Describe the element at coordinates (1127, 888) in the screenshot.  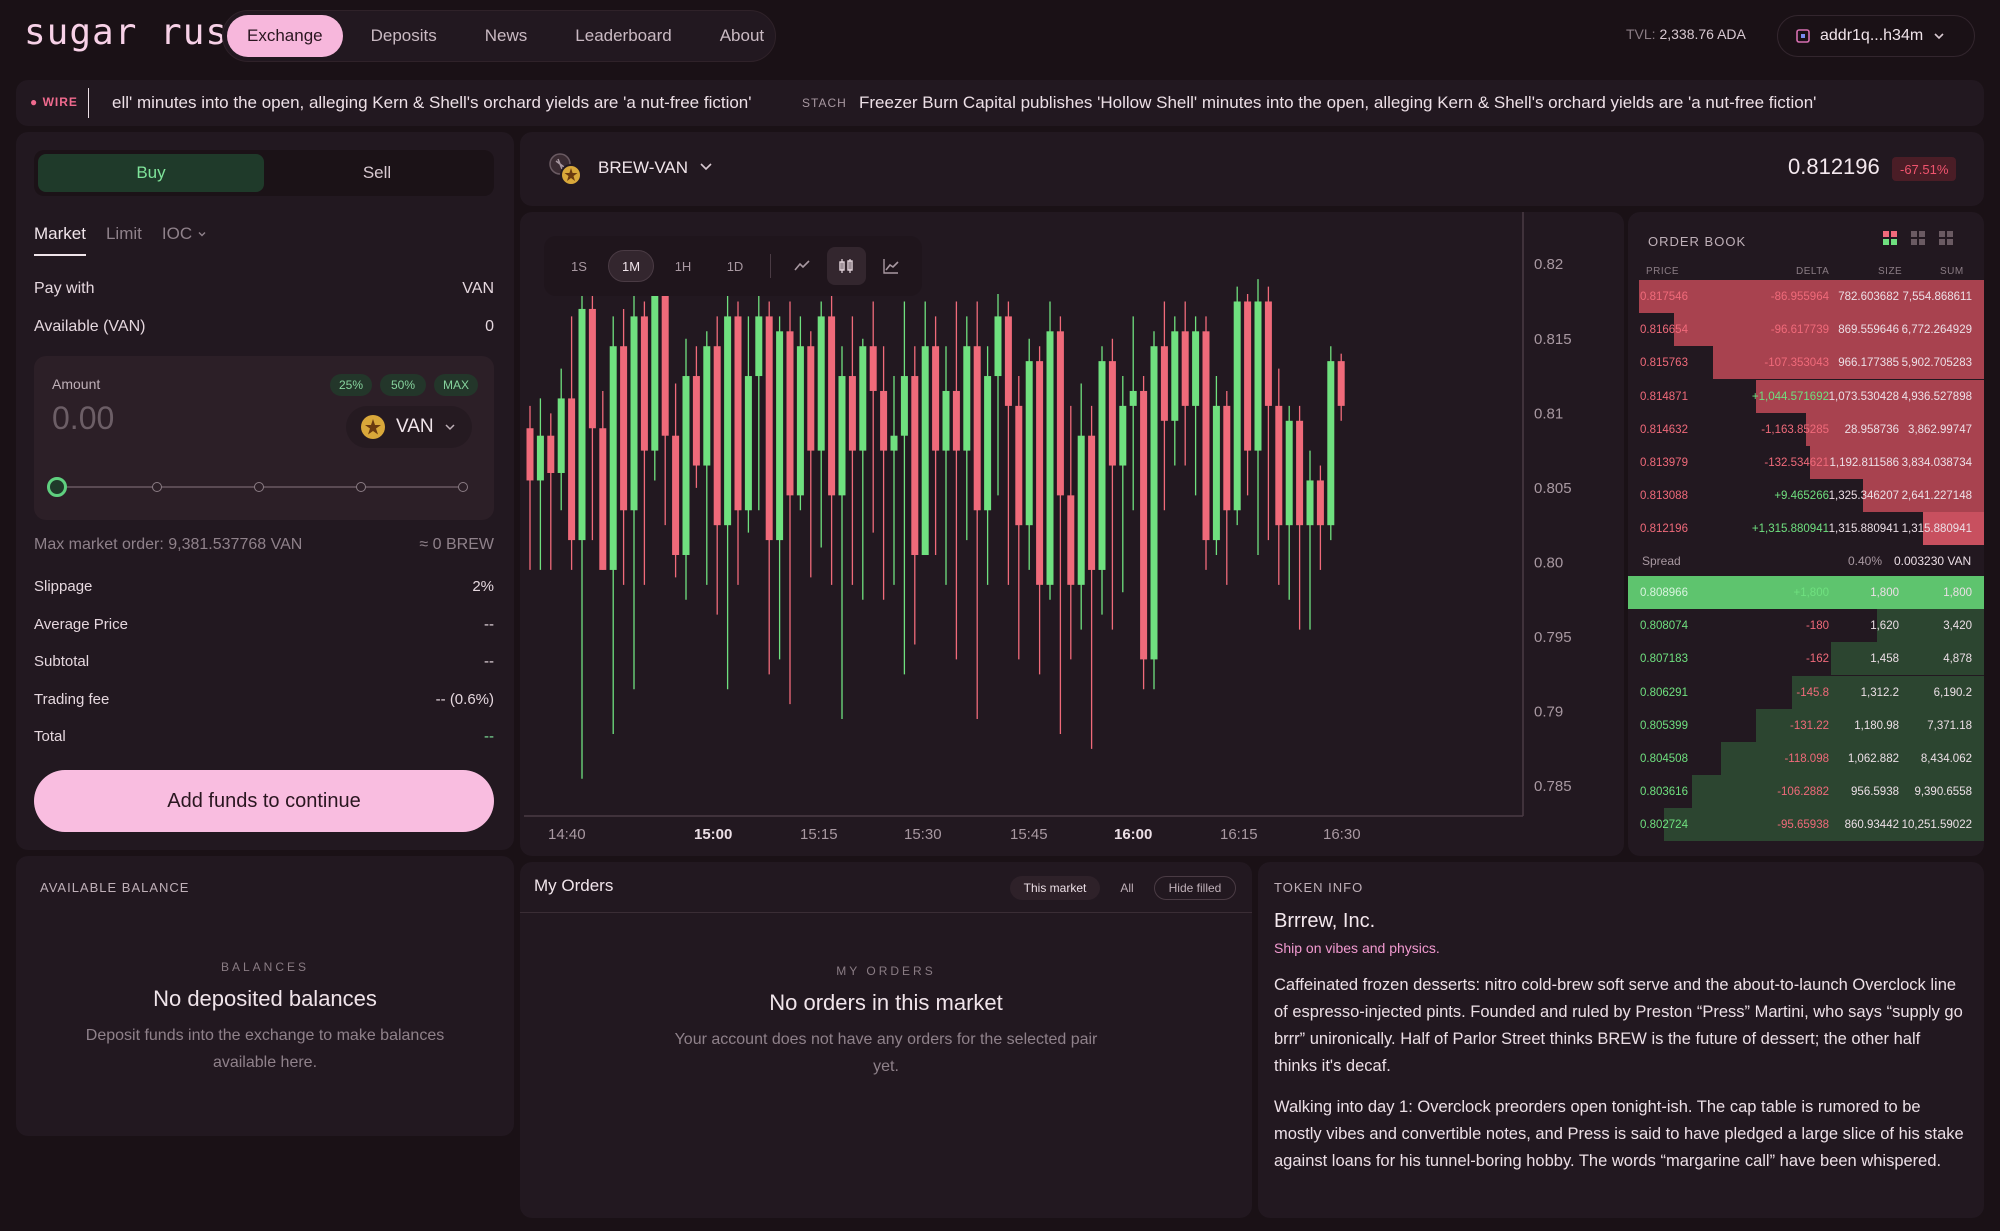
I see `filter-all: All` at that location.